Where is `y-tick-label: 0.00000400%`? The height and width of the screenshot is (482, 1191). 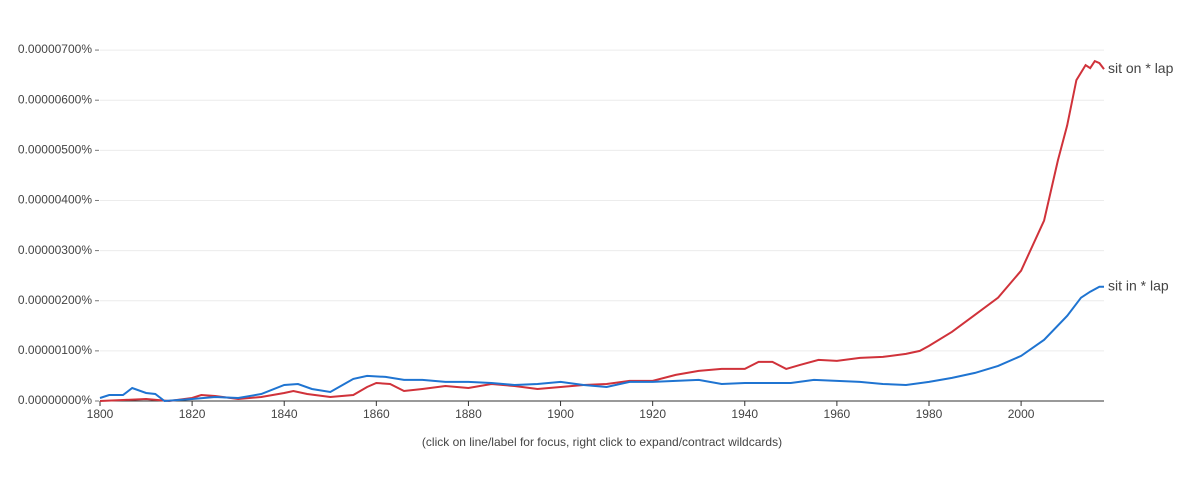
y-tick-label: 0.00000400% is located at coordinates (55, 200).